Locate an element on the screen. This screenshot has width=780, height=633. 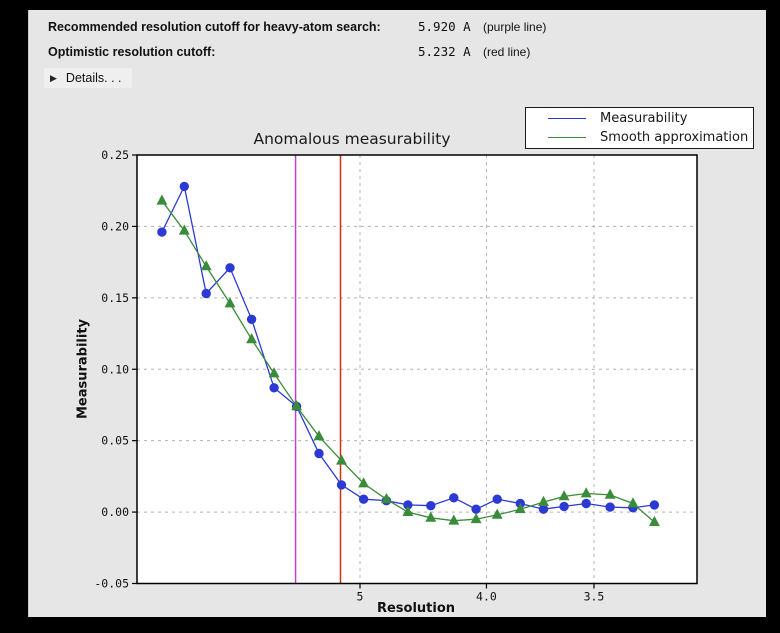
details-disclosure-button: ▶ Details. . . is located at coordinates (88, 78).